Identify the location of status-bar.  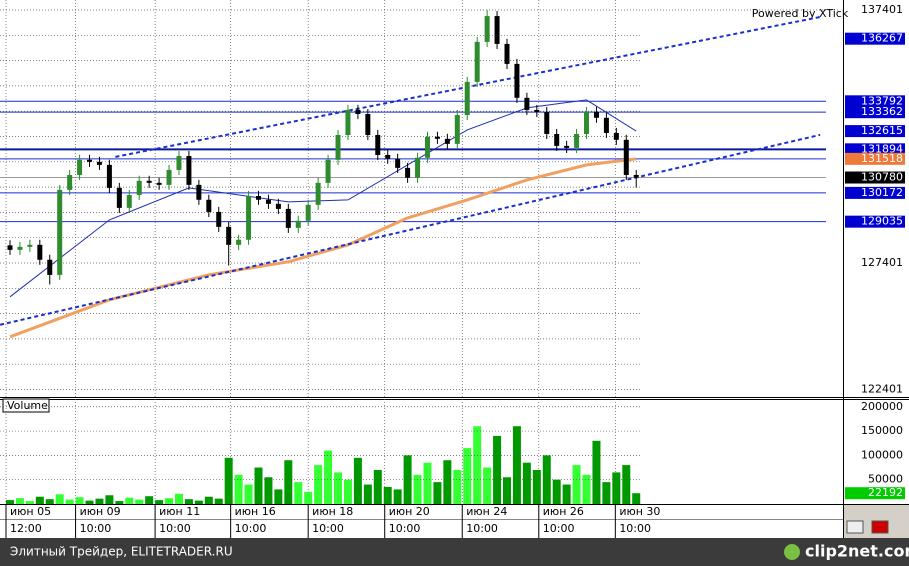
(454, 552).